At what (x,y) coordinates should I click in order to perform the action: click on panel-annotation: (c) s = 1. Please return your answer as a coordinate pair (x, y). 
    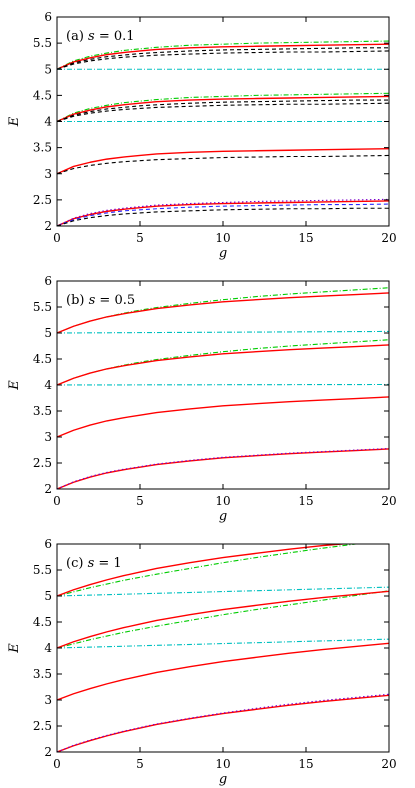
    Looking at the image, I should click on (94, 563).